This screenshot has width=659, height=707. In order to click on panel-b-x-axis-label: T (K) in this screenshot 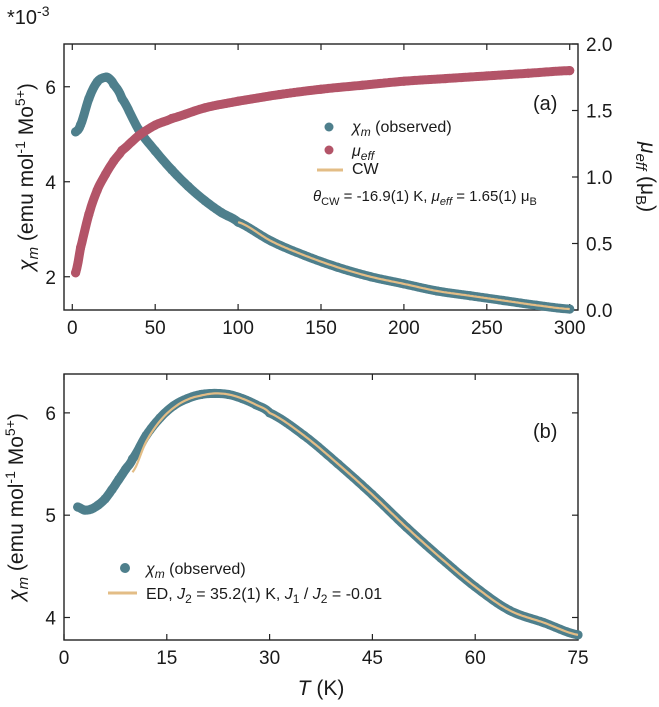, I will do `click(321, 688)`.